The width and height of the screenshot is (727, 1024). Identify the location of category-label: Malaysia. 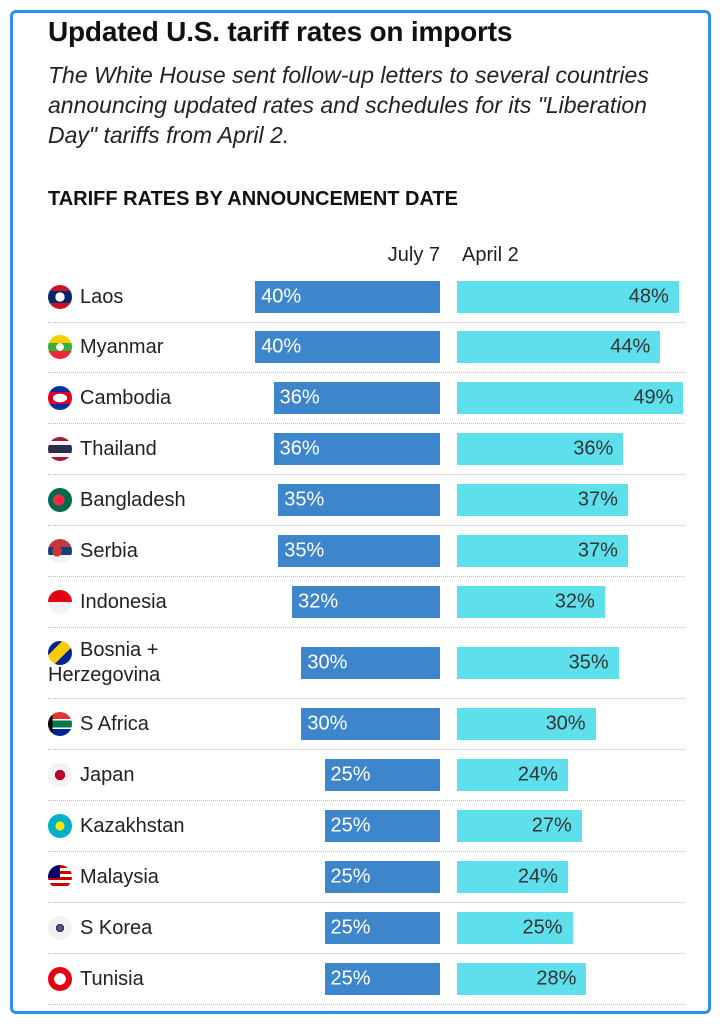
(119, 877).